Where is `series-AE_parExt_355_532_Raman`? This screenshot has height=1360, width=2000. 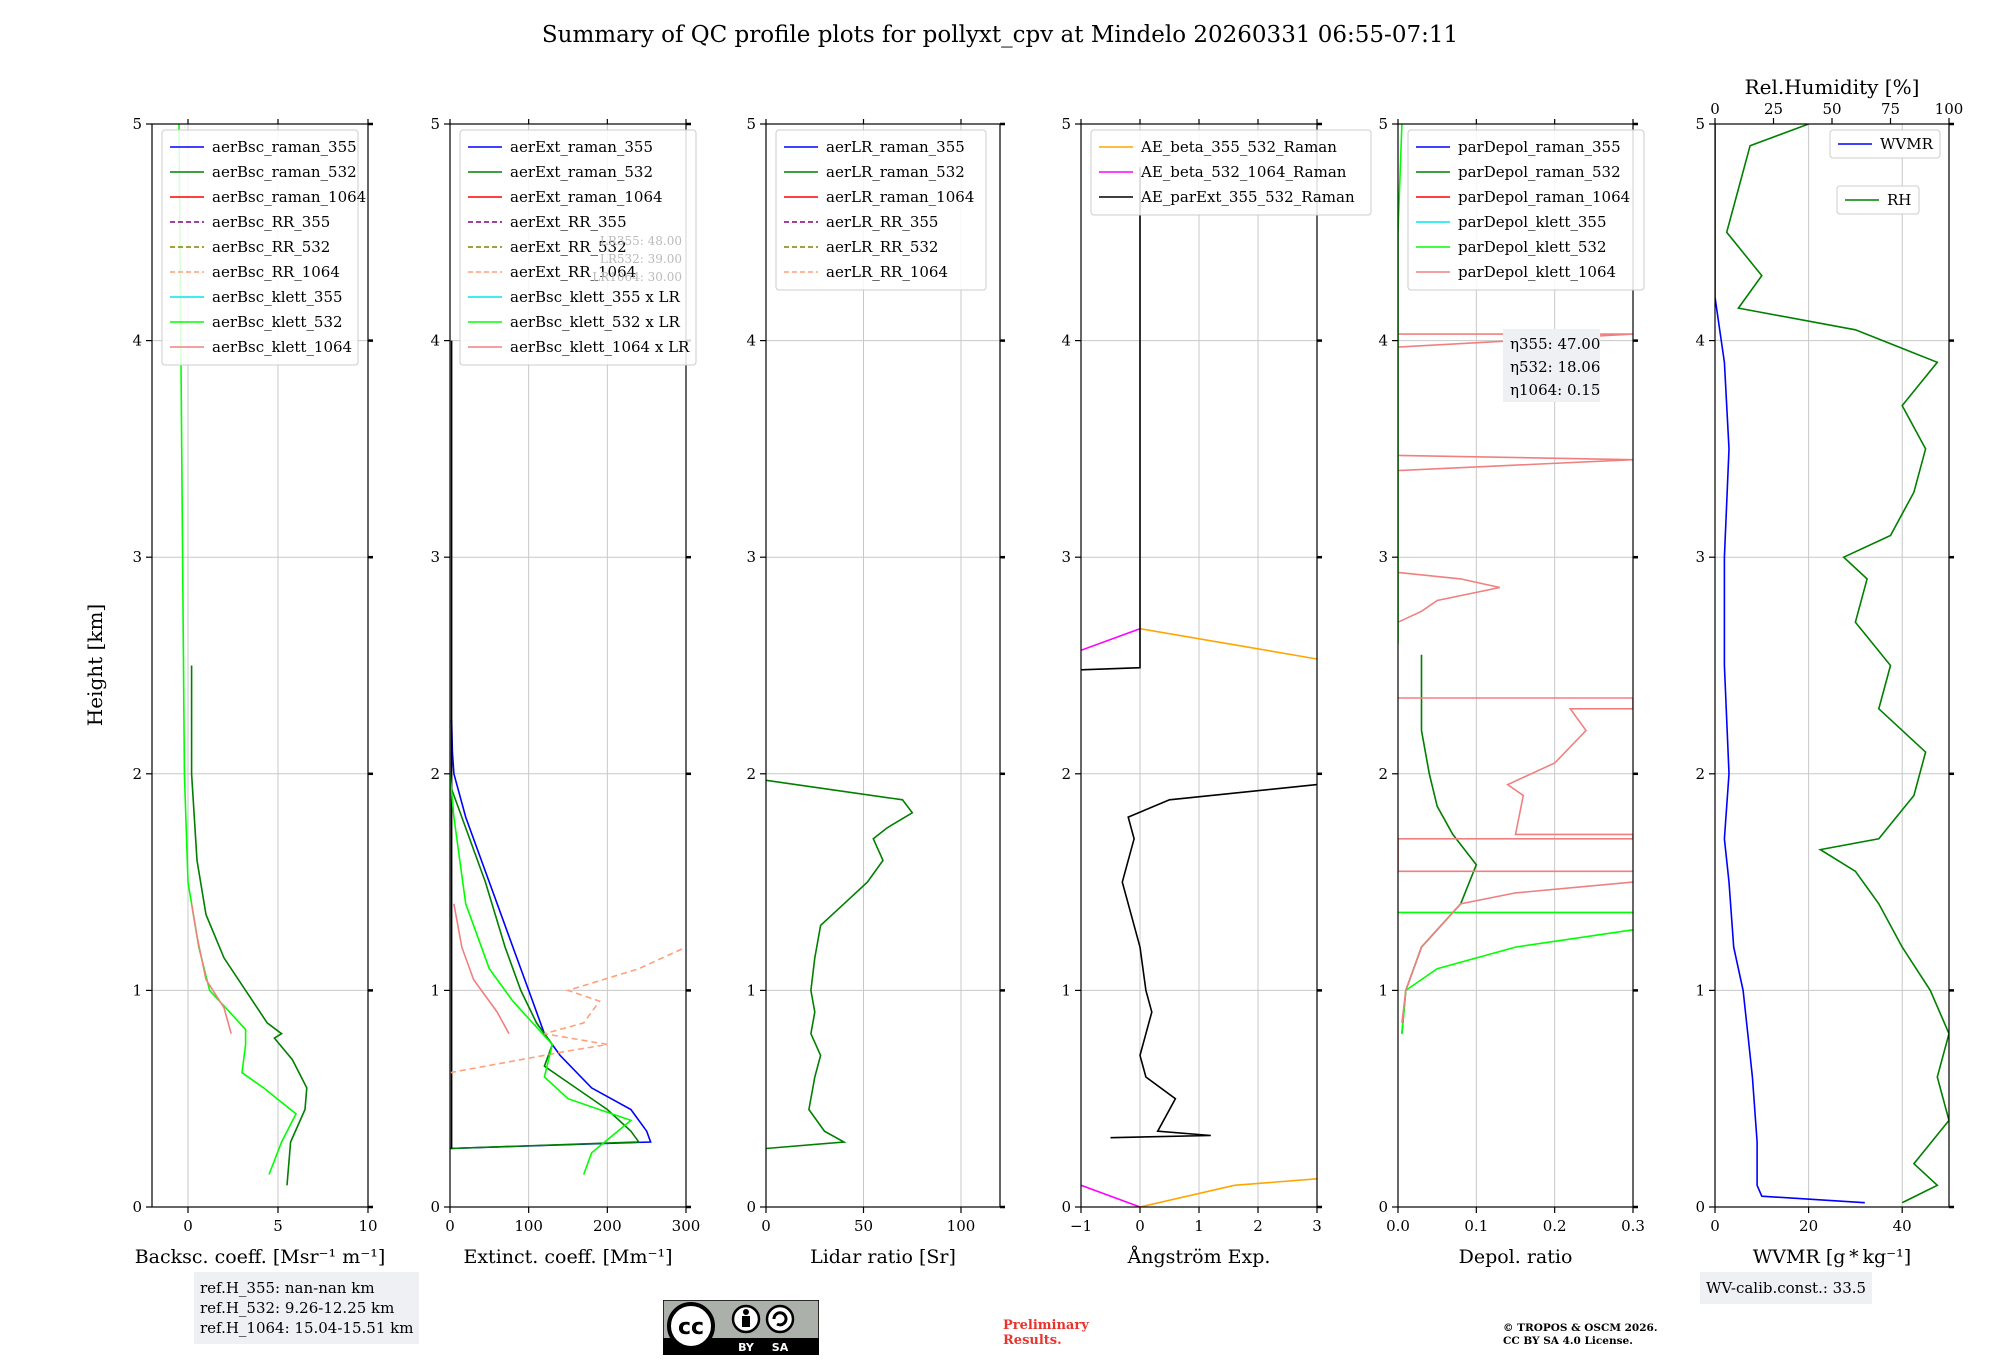 series-AE_parExt_355_532_Raman is located at coordinates (1213, 961).